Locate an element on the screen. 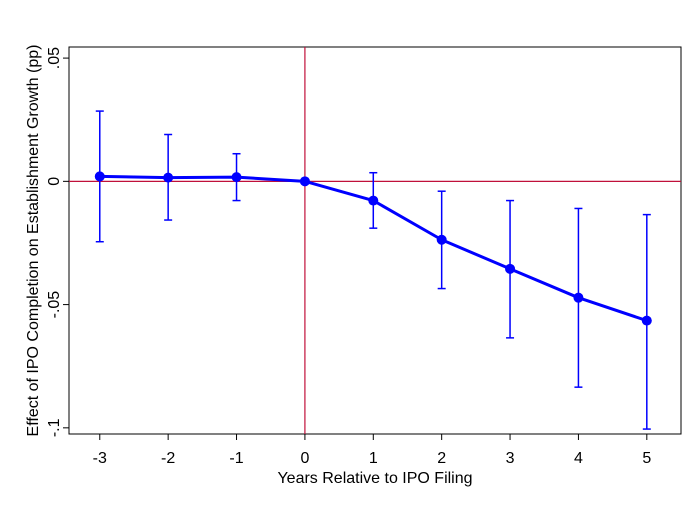 This screenshot has width=698, height=507. x-tick-label: 0 is located at coordinates (304, 458).